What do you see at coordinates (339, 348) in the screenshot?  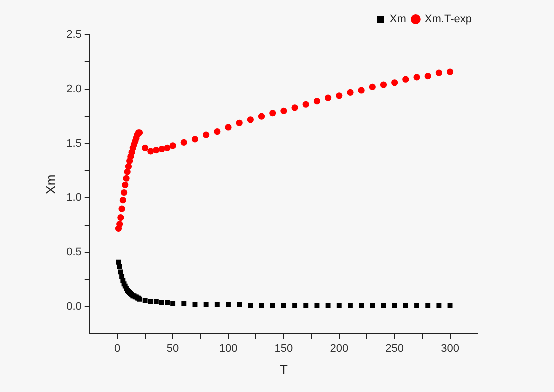 I see `x-tick-label: 200` at bounding box center [339, 348].